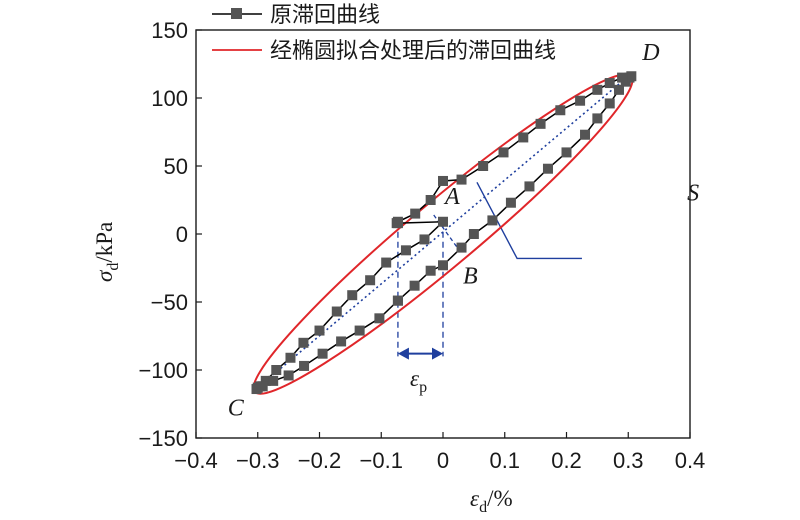 This screenshot has height=520, width=800. I want to click on svg-text: εd/%, so click(491, 501).